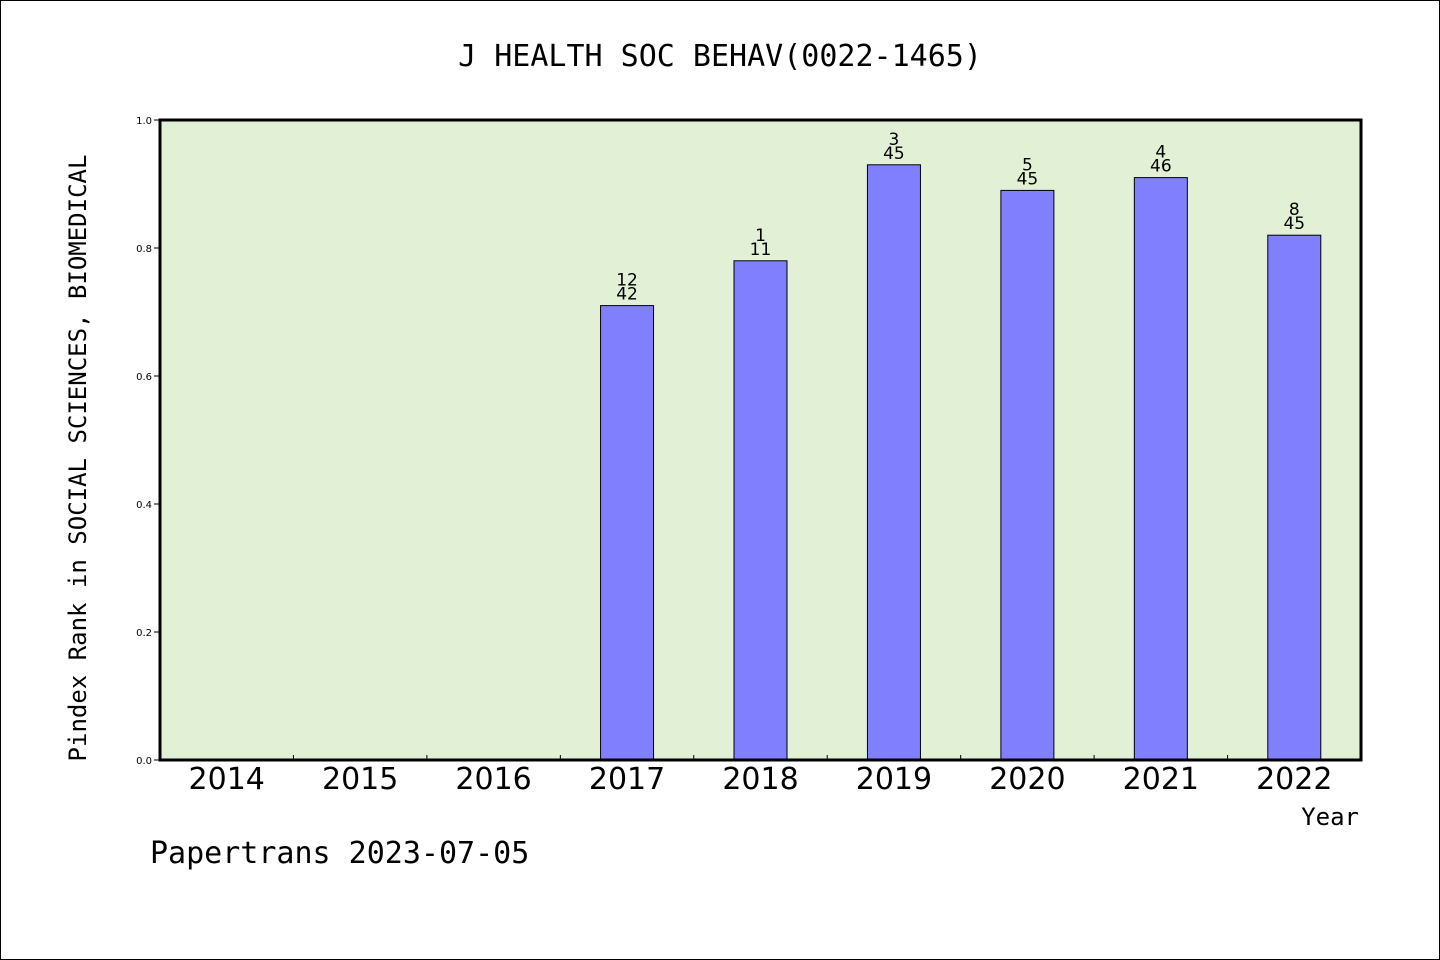  I want to click on bar-2020, so click(1027, 475).